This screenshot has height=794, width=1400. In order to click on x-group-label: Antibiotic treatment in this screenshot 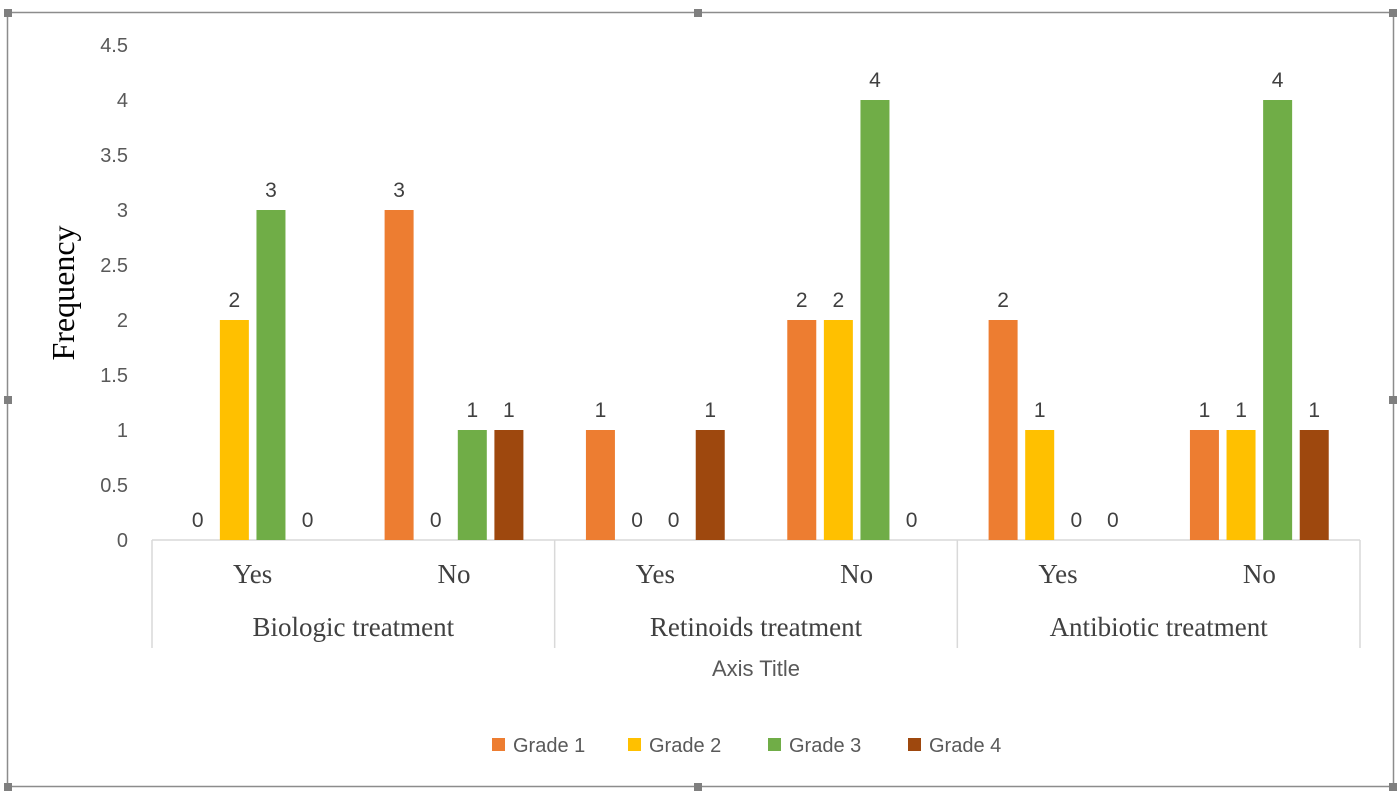, I will do `click(1159, 627)`.